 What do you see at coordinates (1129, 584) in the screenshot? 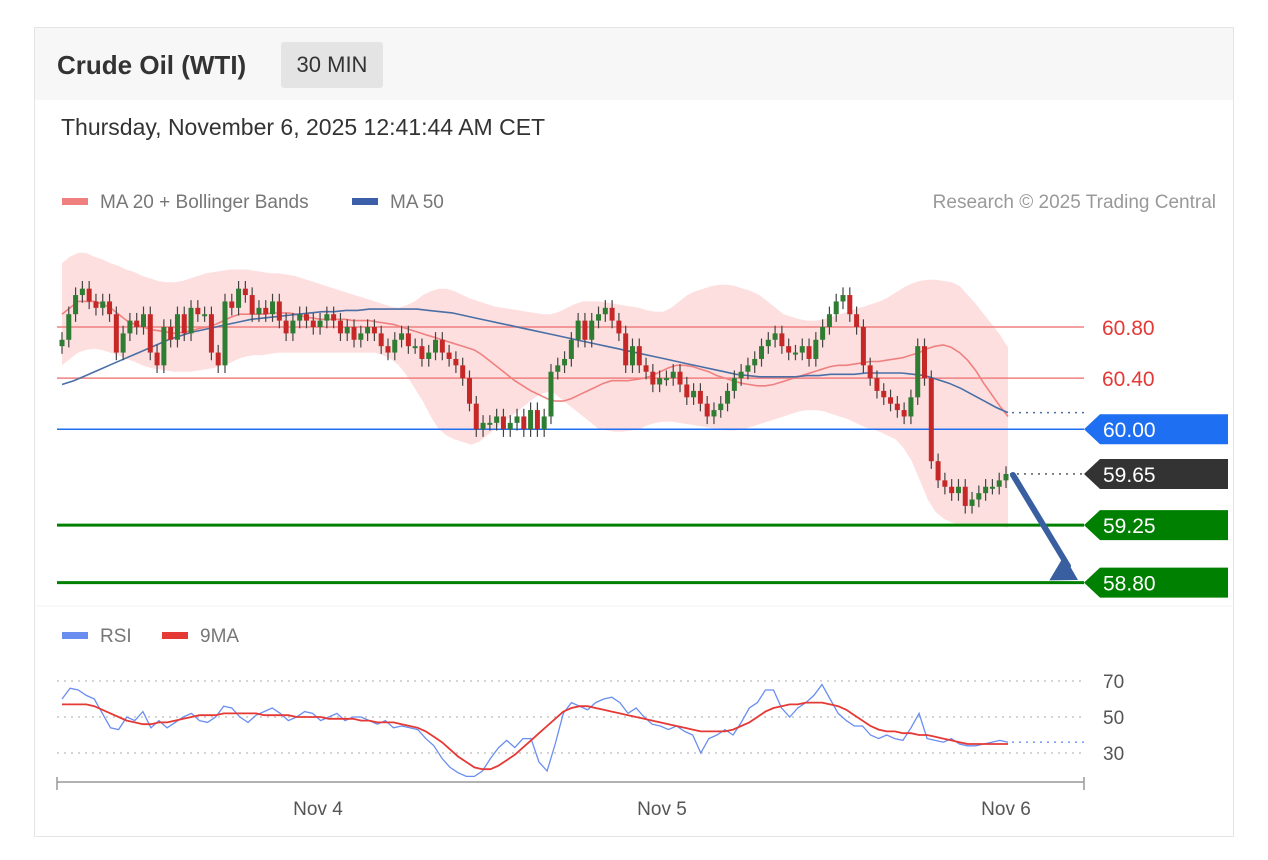
I see `support-label: 58.80` at bounding box center [1129, 584].